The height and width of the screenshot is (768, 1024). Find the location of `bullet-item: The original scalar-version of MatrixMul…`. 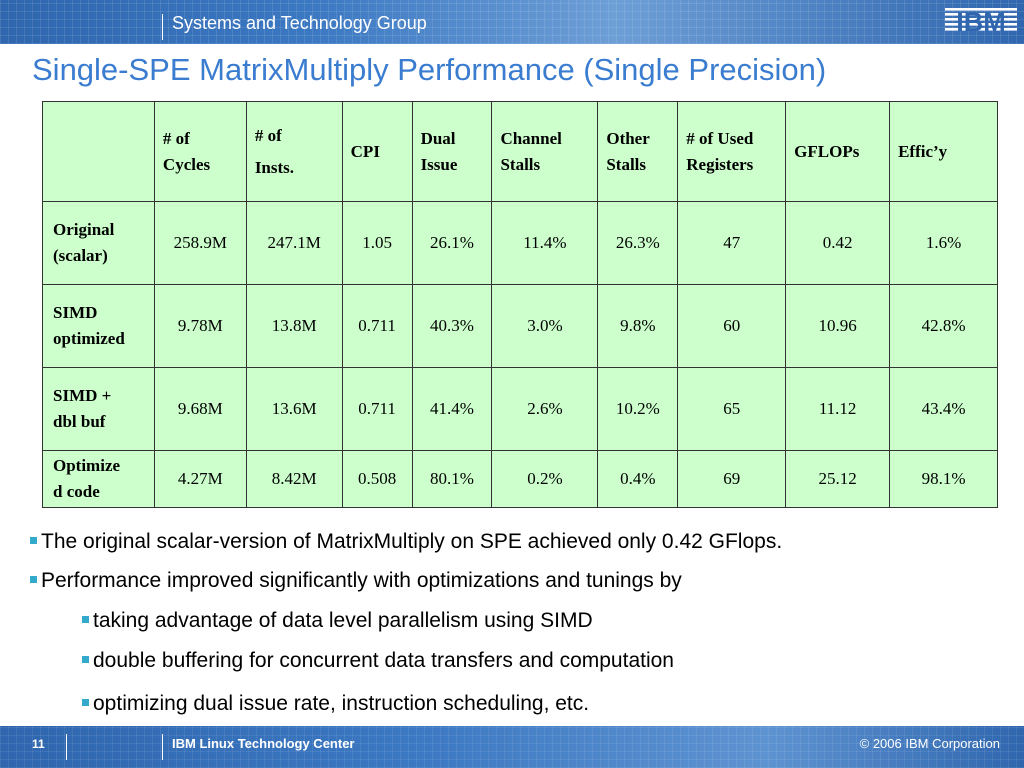

bullet-item: The original scalar-version of MatrixMul… is located at coordinates (406, 542).